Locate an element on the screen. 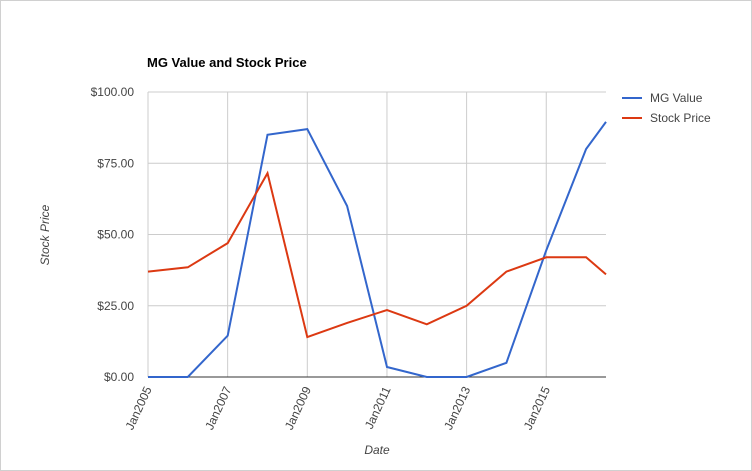 Image resolution: width=752 pixels, height=471 pixels. y-tick-label: $0.00 is located at coordinates (119, 377).